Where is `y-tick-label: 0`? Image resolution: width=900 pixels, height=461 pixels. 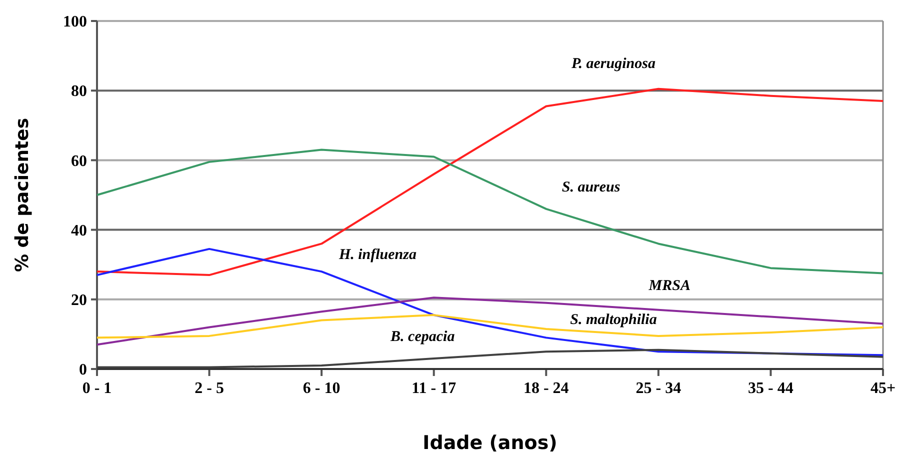 y-tick-label: 0 is located at coordinates (83, 370).